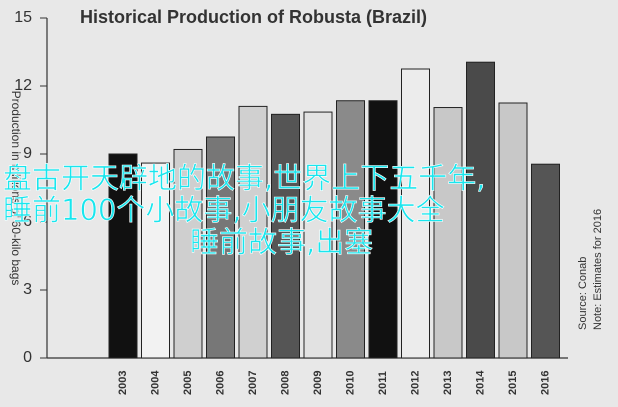 This screenshot has width=618, height=407. Describe the element at coordinates (16, 188) in the screenshot. I see `y-axis-label: Production in millions of 60-kilo bags` at that location.